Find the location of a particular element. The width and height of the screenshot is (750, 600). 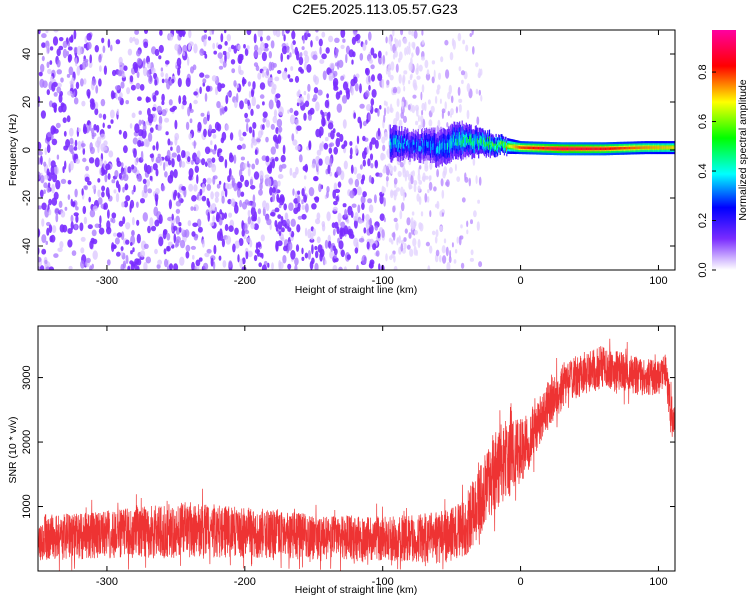

spectrogram-x-tick-label: -300 is located at coordinates (107, 281).